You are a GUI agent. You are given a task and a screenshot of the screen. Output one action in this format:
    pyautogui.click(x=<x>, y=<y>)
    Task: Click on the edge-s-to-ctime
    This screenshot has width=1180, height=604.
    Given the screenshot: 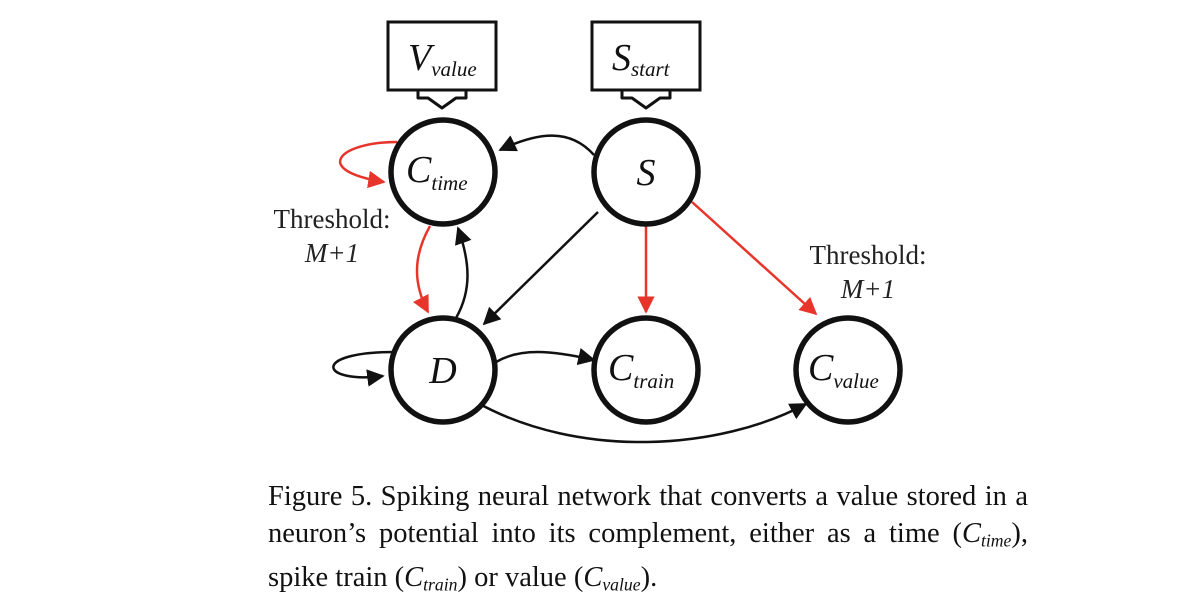 What is the action you would take?
    pyautogui.click(x=546, y=145)
    